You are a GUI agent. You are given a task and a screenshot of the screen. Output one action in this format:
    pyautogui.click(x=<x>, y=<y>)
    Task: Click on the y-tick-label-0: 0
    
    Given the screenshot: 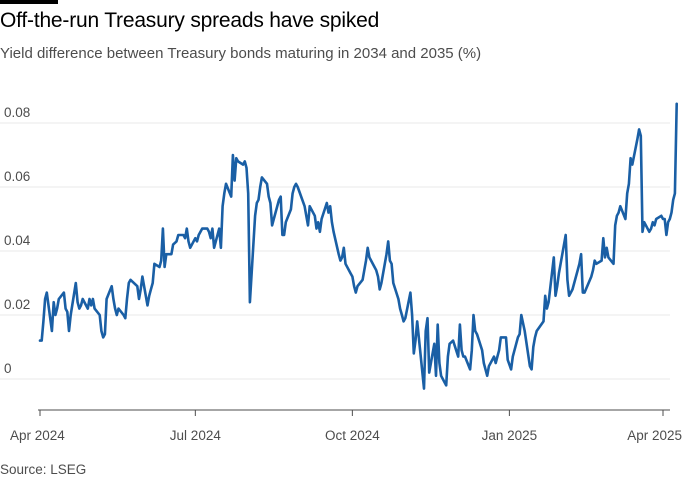 What is the action you would take?
    pyautogui.click(x=8, y=368)
    